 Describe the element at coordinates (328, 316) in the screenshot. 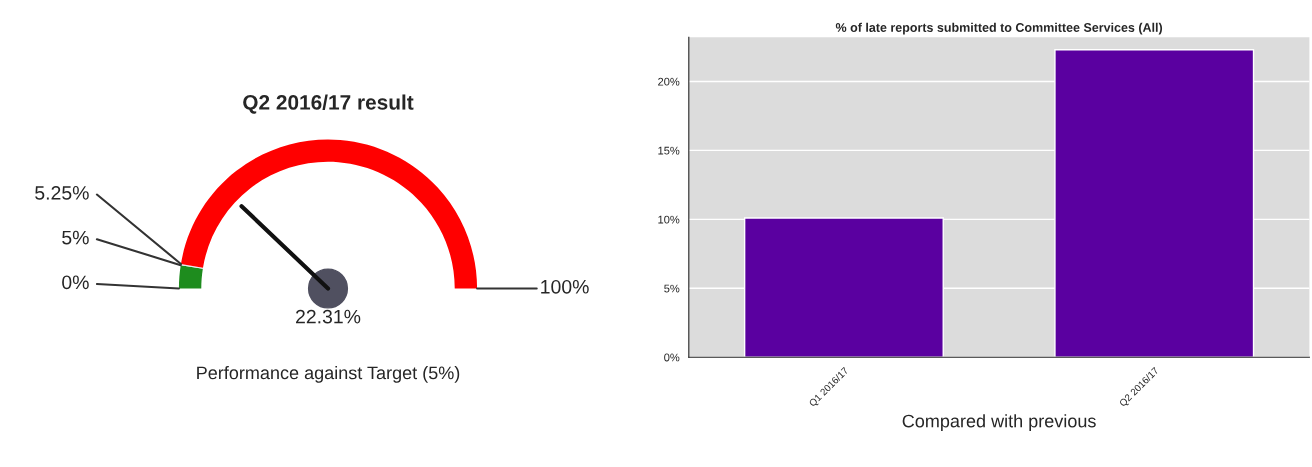

I see `text: 22.31%` at that location.